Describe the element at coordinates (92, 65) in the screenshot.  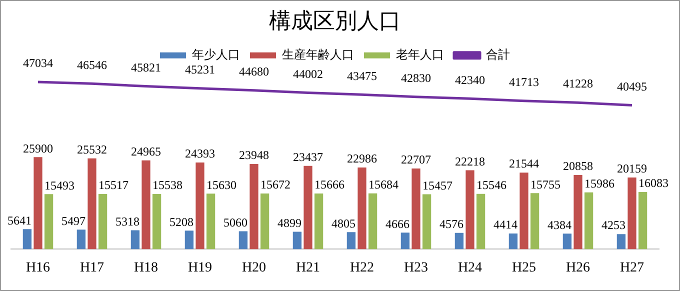
I see `data-label: 46546` at that location.